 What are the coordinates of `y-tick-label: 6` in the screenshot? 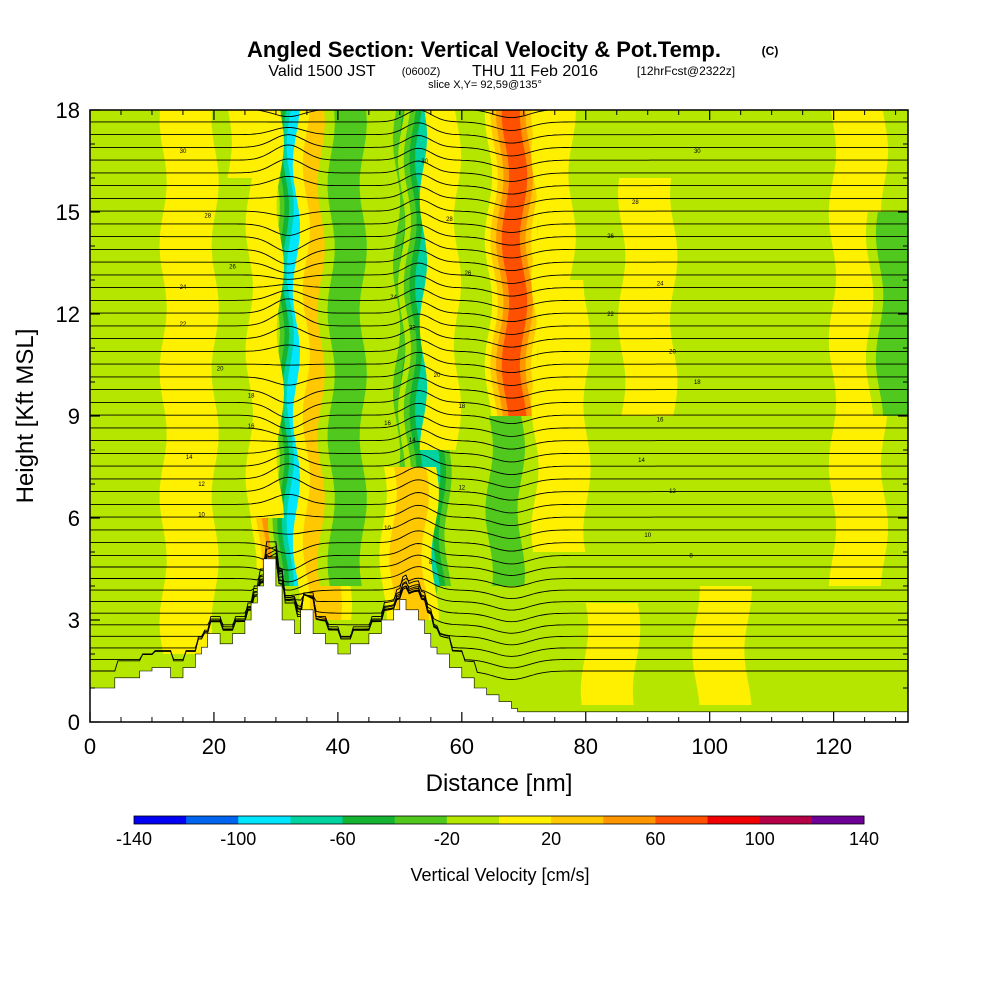 It's located at (74, 518).